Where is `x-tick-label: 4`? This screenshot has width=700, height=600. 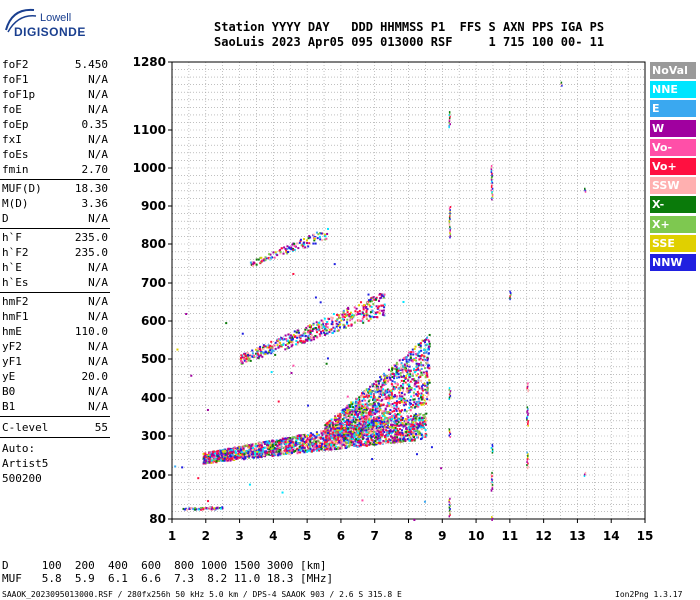 x-tick-label: 4 is located at coordinates (273, 536).